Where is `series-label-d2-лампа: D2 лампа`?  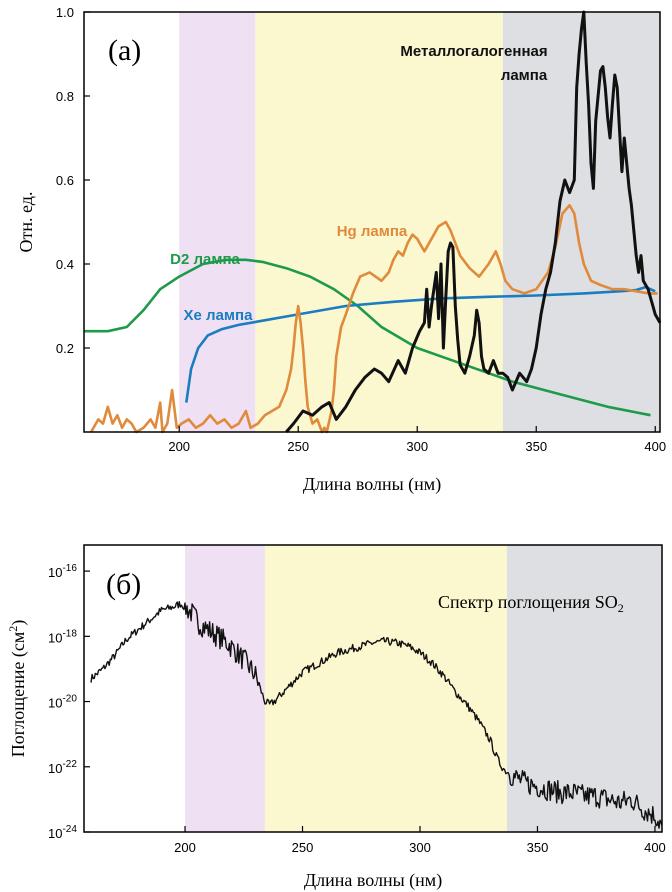 series-label-d2-лампа: D2 лампа is located at coordinates (205, 259).